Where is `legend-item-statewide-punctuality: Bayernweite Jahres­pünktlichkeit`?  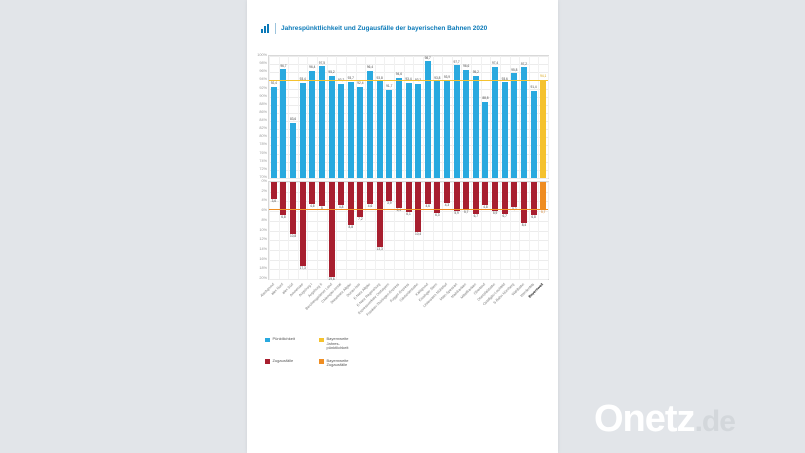 legend-item-statewide-punctuality: Bayernweite Jahres­pünktlichkeit is located at coordinates (340, 343).